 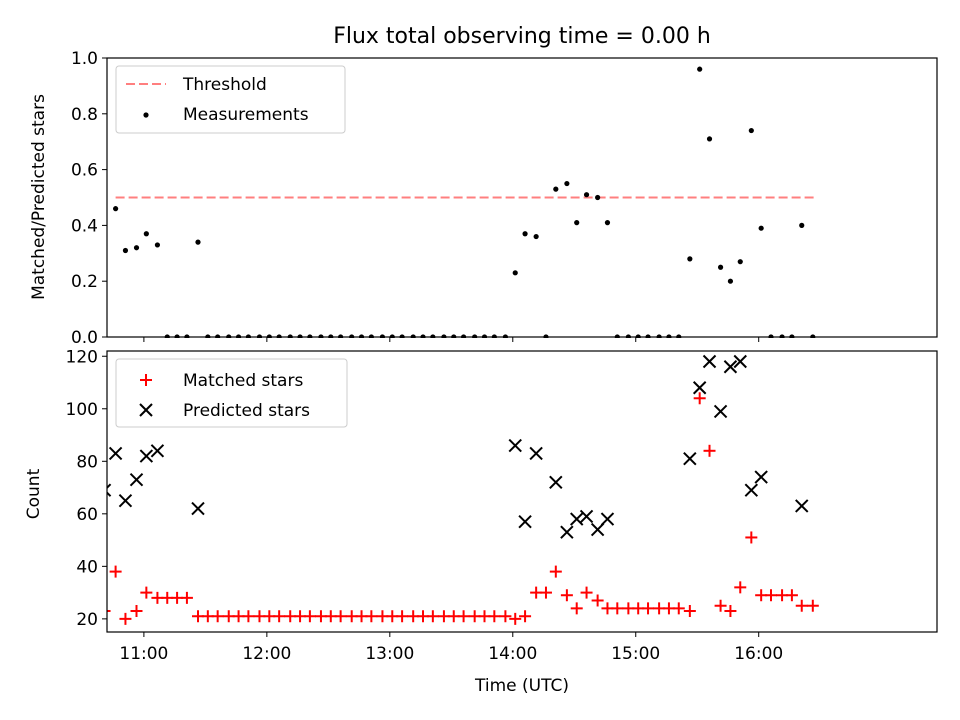 I want to click on y-tick-label: 40, so click(x=87, y=567).